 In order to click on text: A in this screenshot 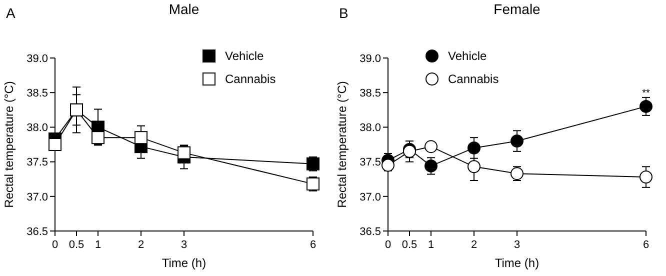, I will do `click(11, 13)`.